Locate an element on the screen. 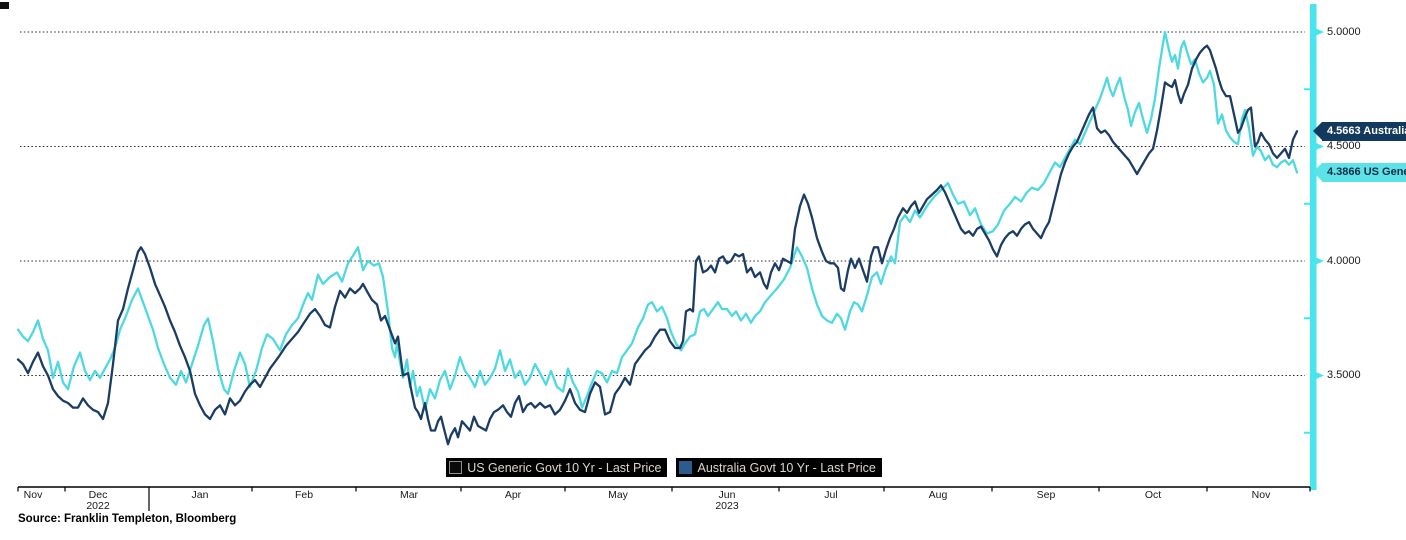 This screenshot has width=1406, height=540. legend-item-us-generic: US Generic Govt 10 Yr - Last Price is located at coordinates (557, 467).